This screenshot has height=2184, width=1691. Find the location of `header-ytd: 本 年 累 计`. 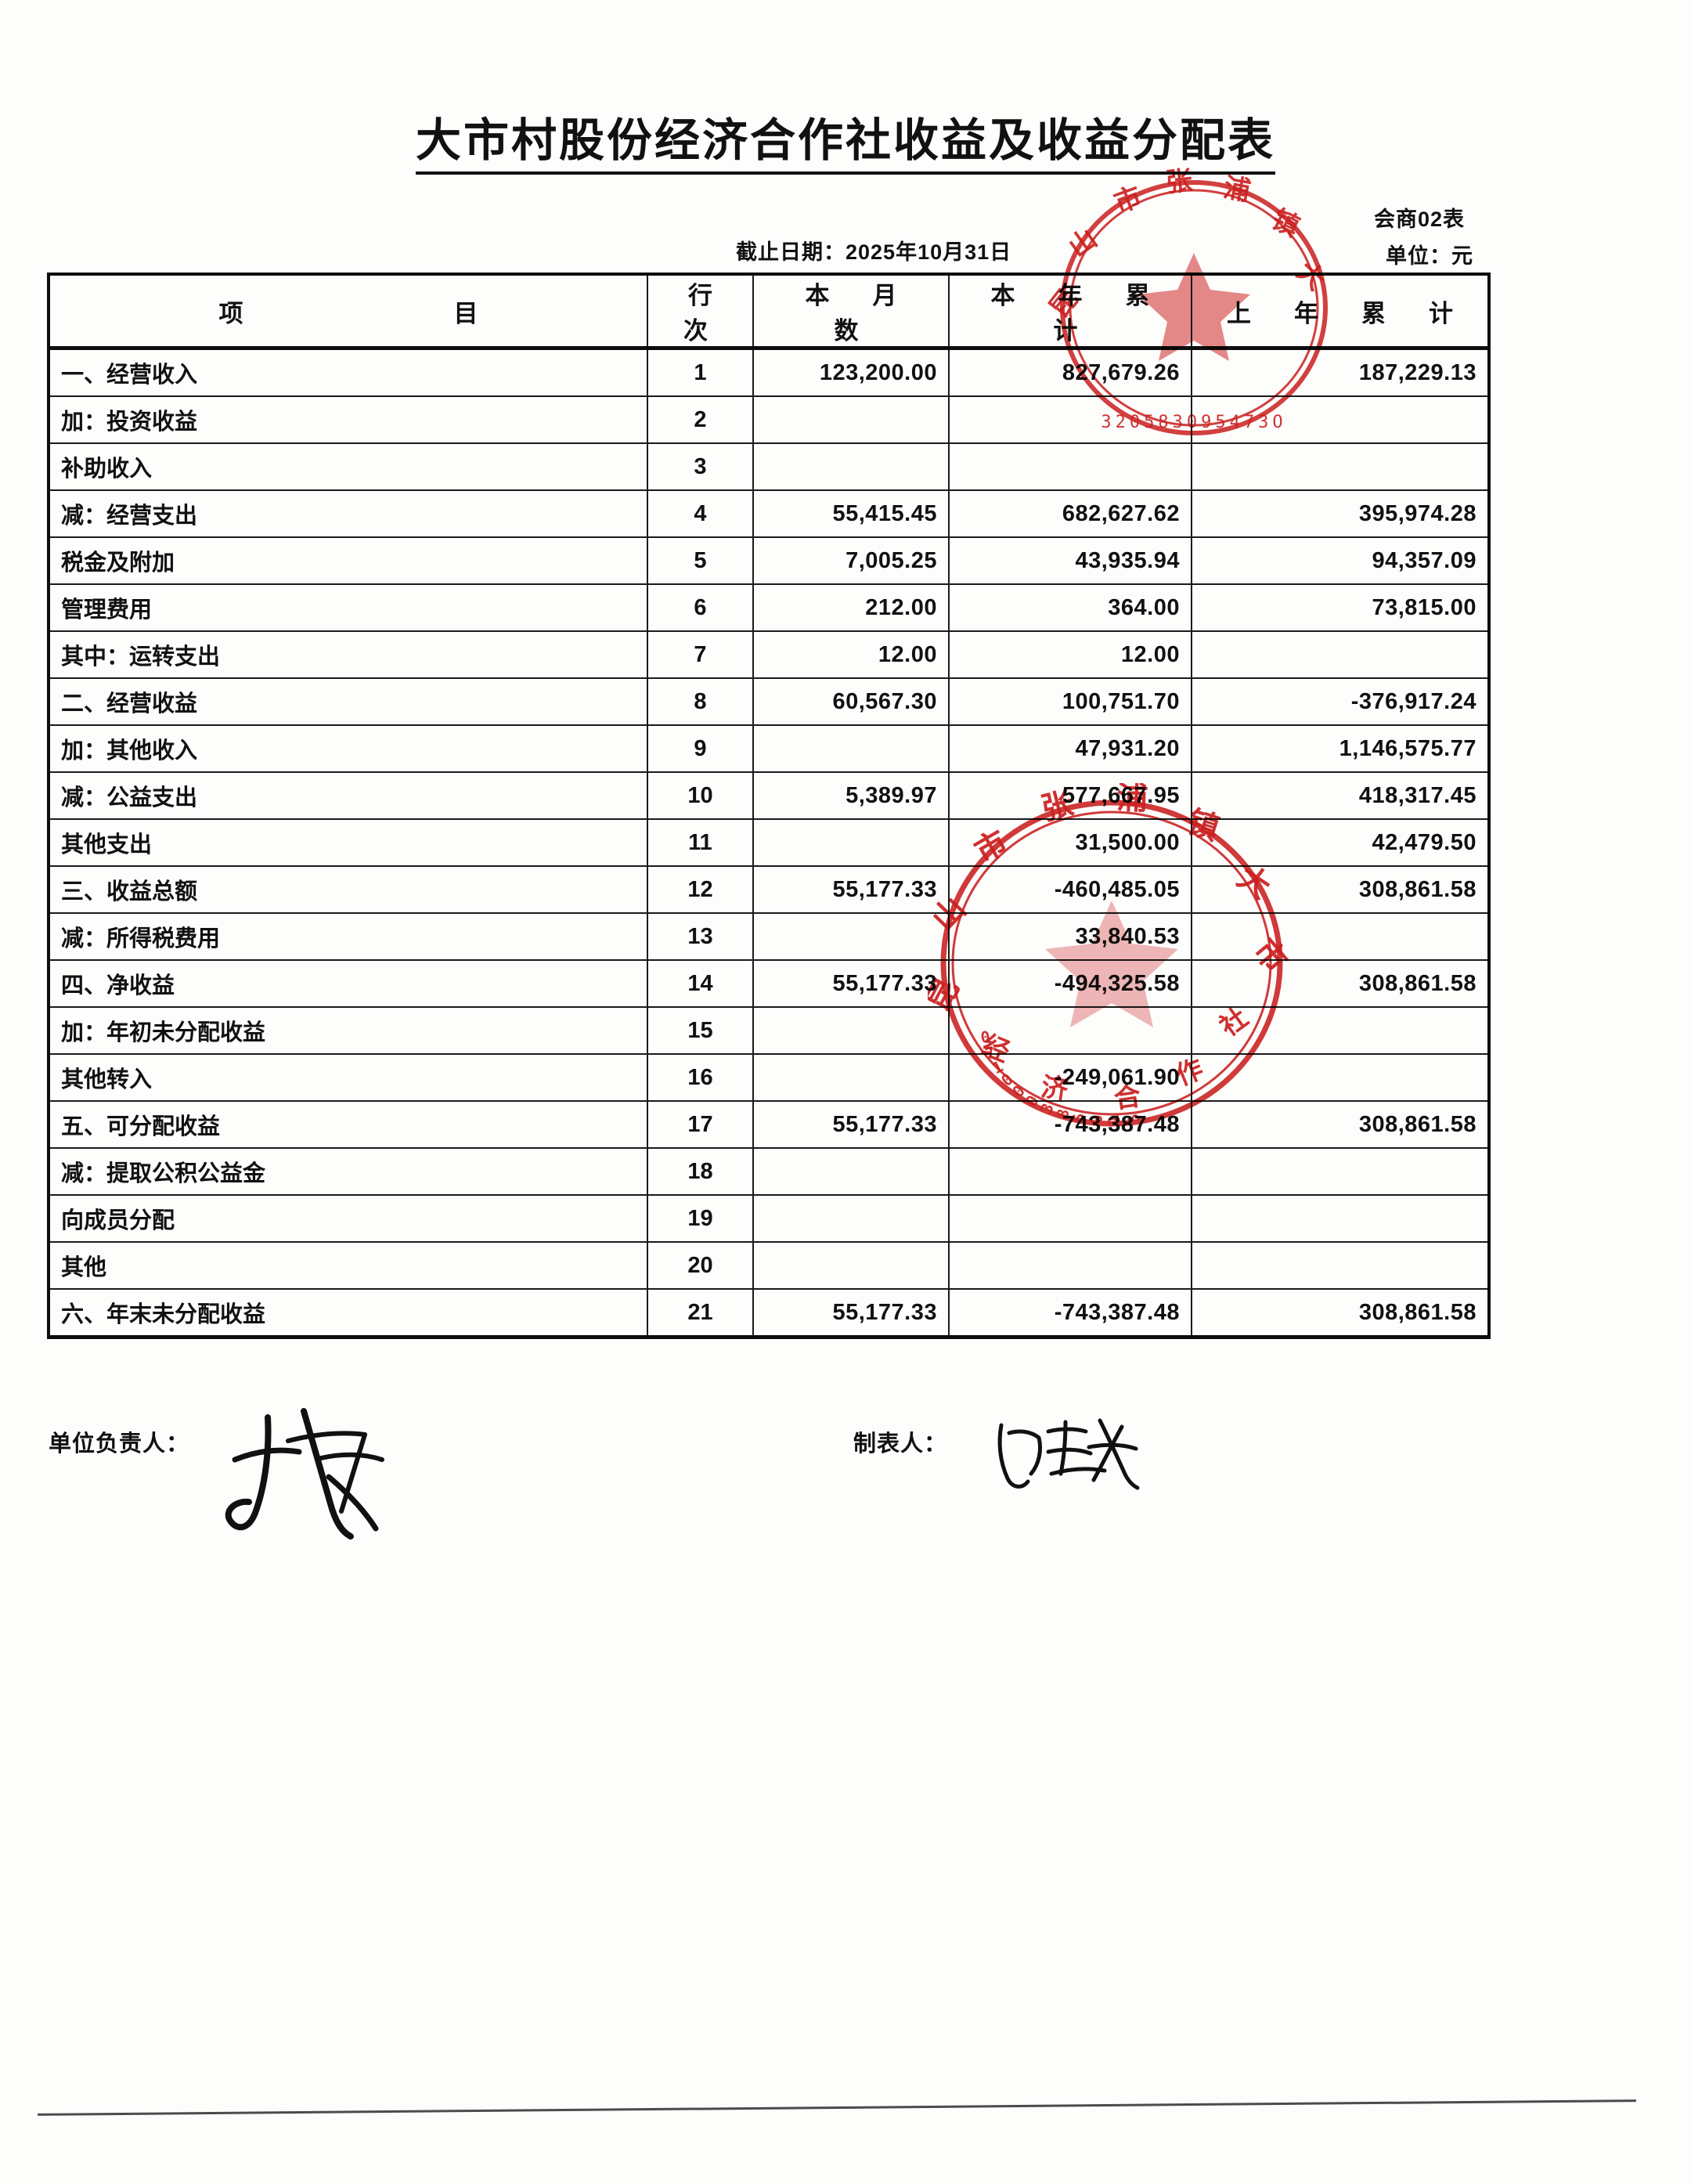

header-ytd: 本 年 累 计 is located at coordinates (1070, 311).